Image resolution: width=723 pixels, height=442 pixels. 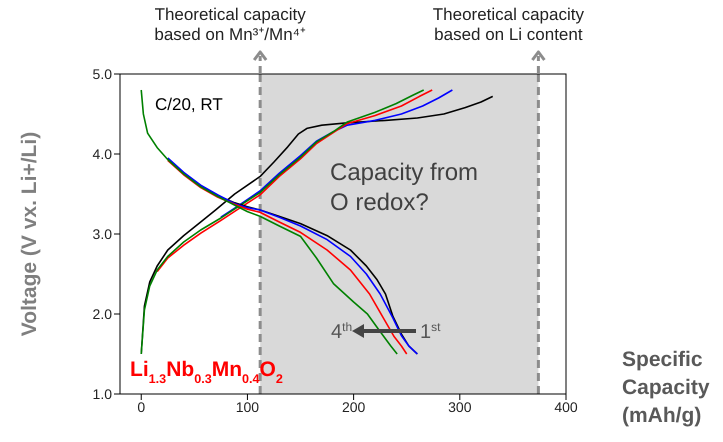 What do you see at coordinates (341, 331) in the screenshot?
I see `annotation: 4$^{th}$` at bounding box center [341, 331].